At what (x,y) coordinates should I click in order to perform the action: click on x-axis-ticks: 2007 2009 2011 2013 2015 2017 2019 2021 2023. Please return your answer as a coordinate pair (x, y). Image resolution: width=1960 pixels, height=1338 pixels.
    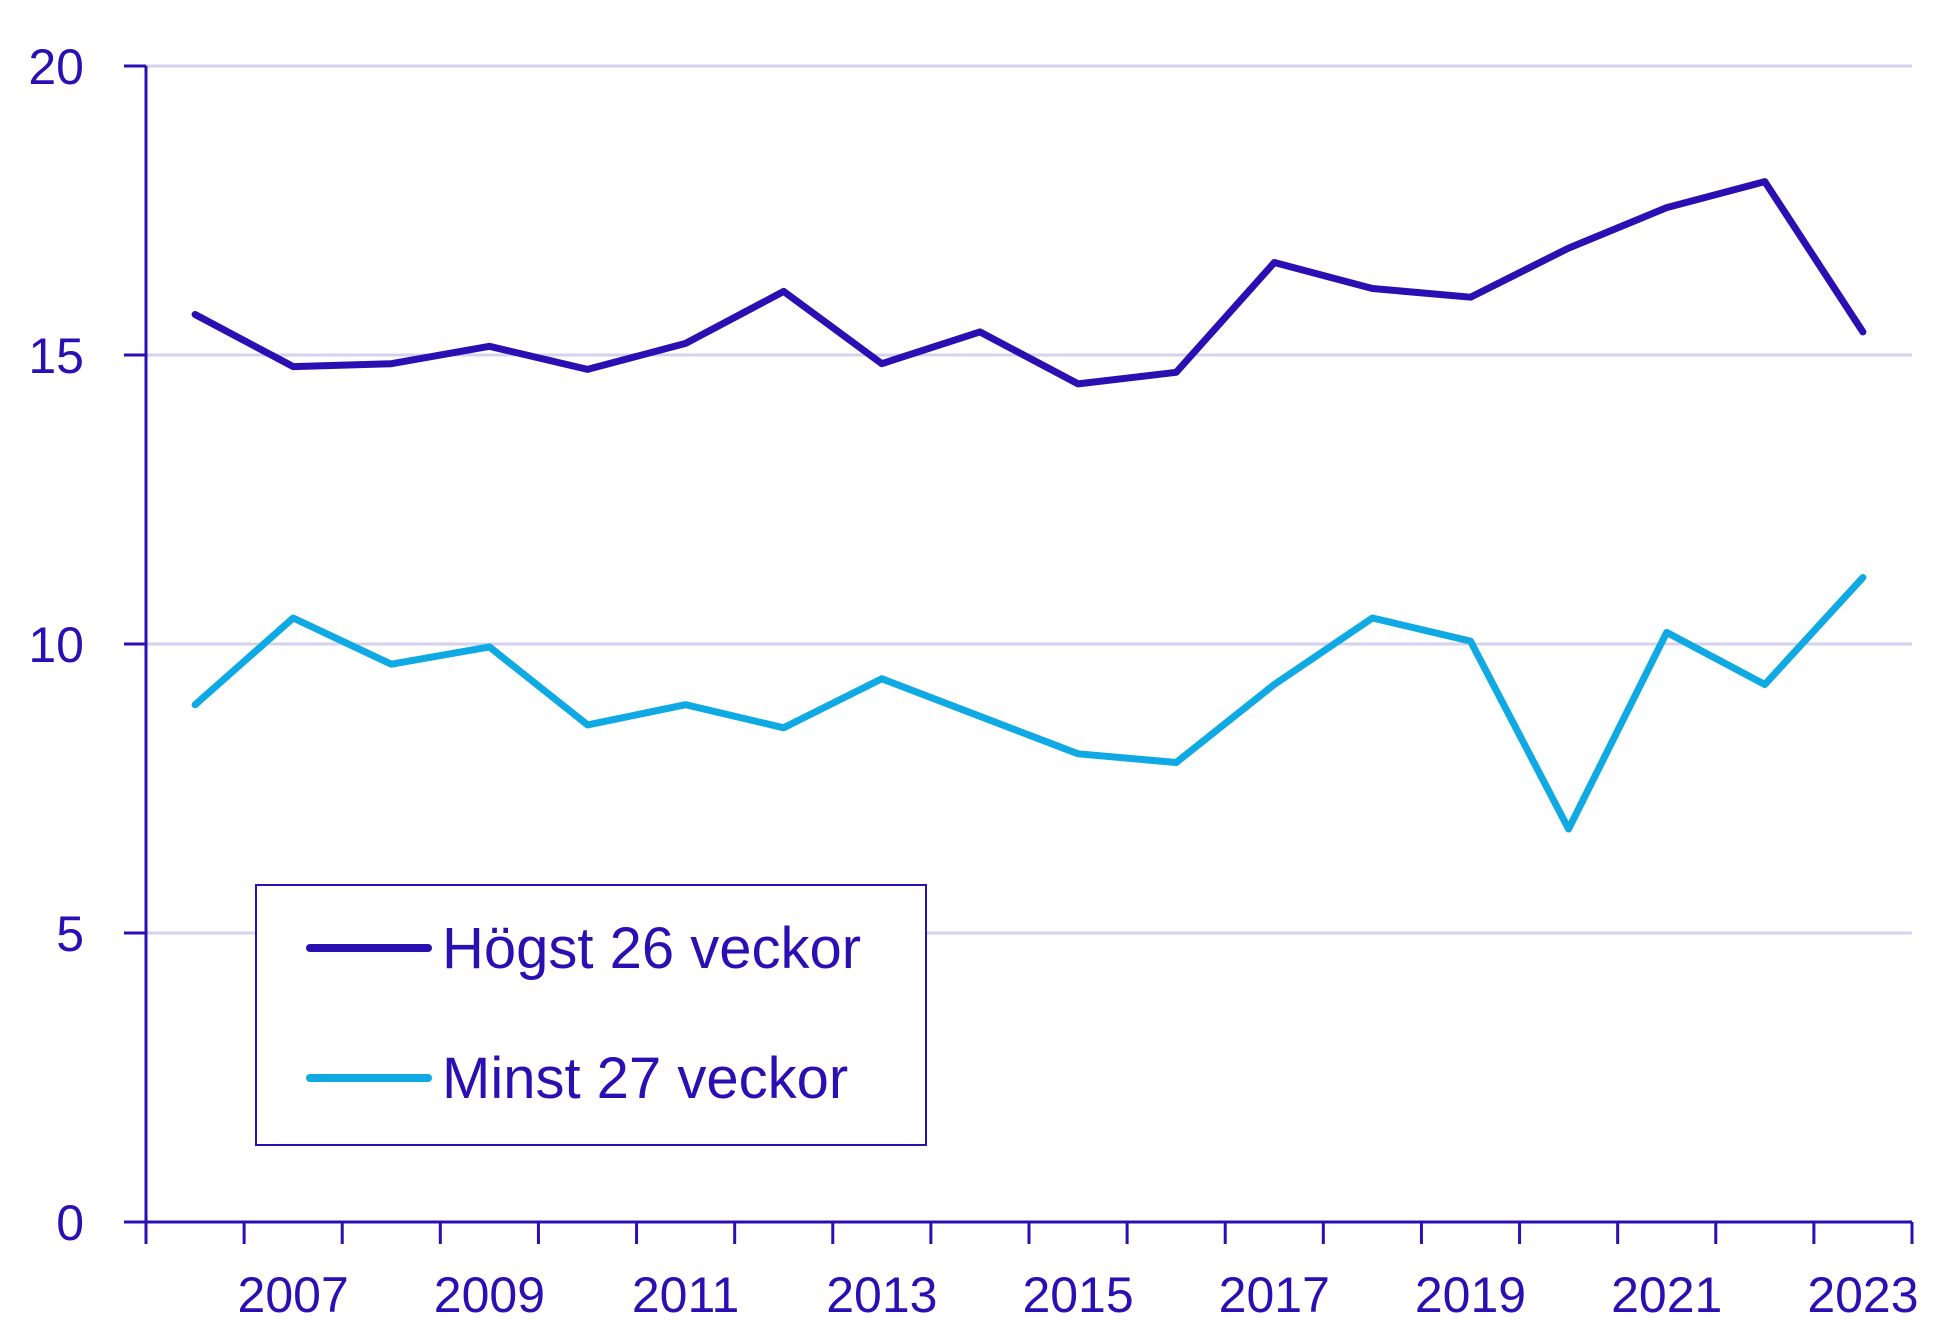
    Looking at the image, I should click on (1031, 1272).